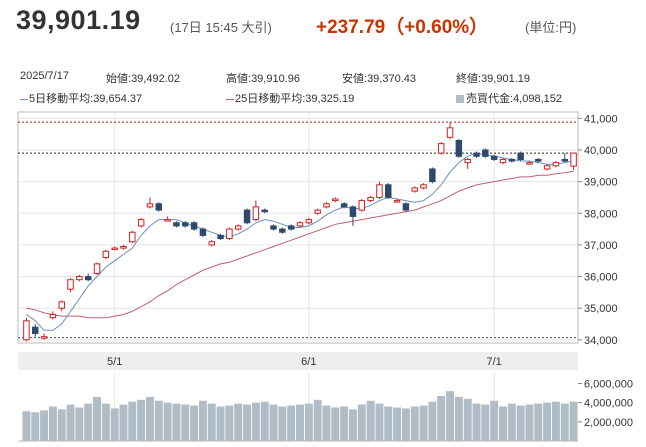 This screenshot has height=447, width=646. What do you see at coordinates (608, 423) in the screenshot?
I see `volume-tick-label: 2,000,000` at bounding box center [608, 423].